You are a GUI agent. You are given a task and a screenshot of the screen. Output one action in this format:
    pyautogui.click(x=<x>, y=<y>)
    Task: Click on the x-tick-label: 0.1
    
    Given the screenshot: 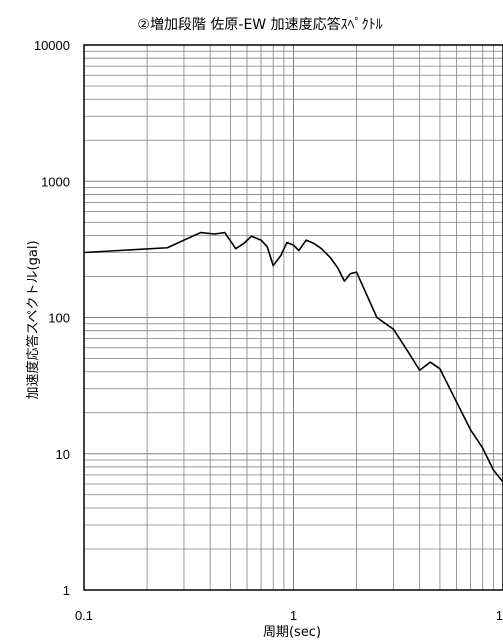 What is the action you would take?
    pyautogui.click(x=84, y=615)
    